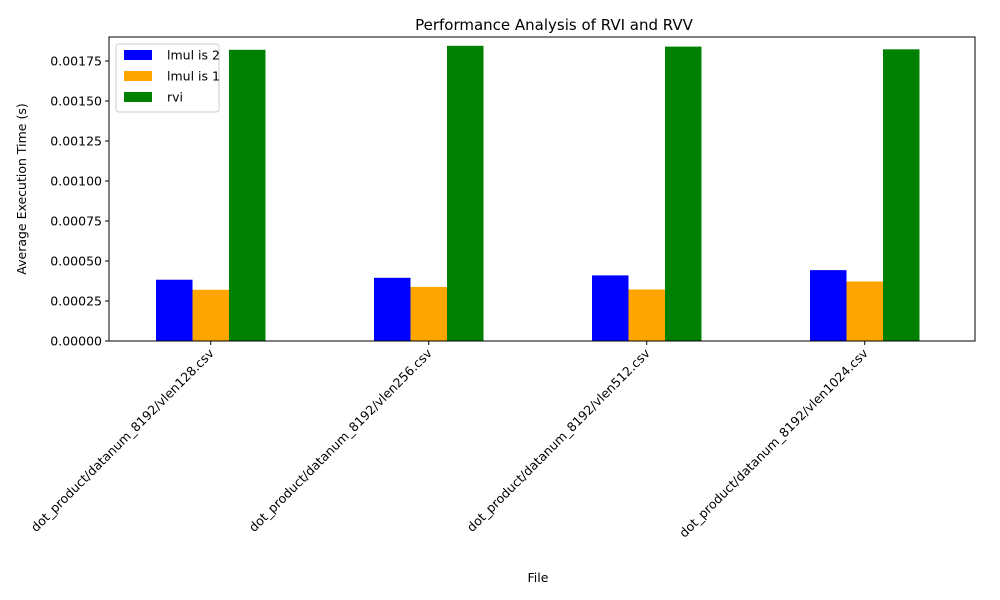  I want to click on y-tick-label: 0.00025, so click(76, 301).